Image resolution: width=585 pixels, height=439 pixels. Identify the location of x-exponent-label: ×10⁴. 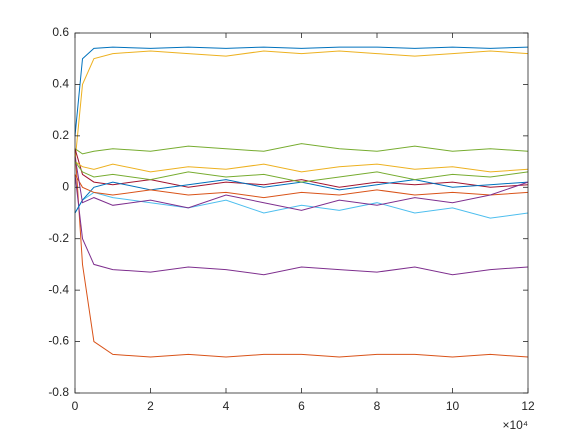
(515, 425).